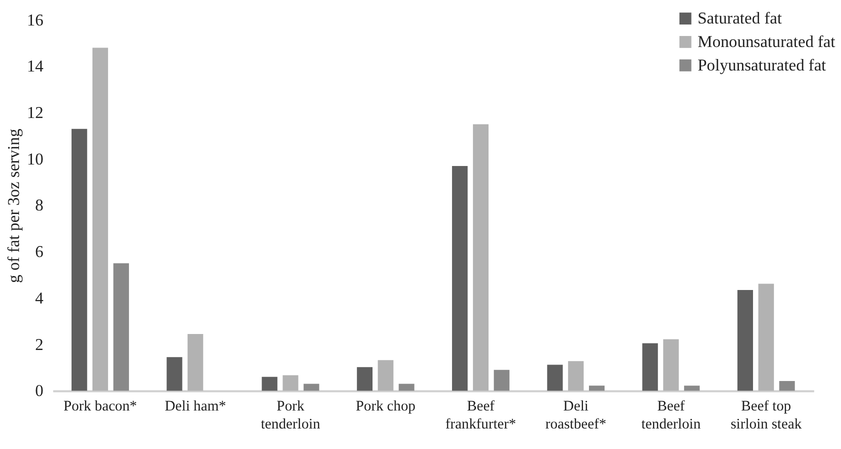  I want to click on y-tick-label: 0, so click(39, 390).